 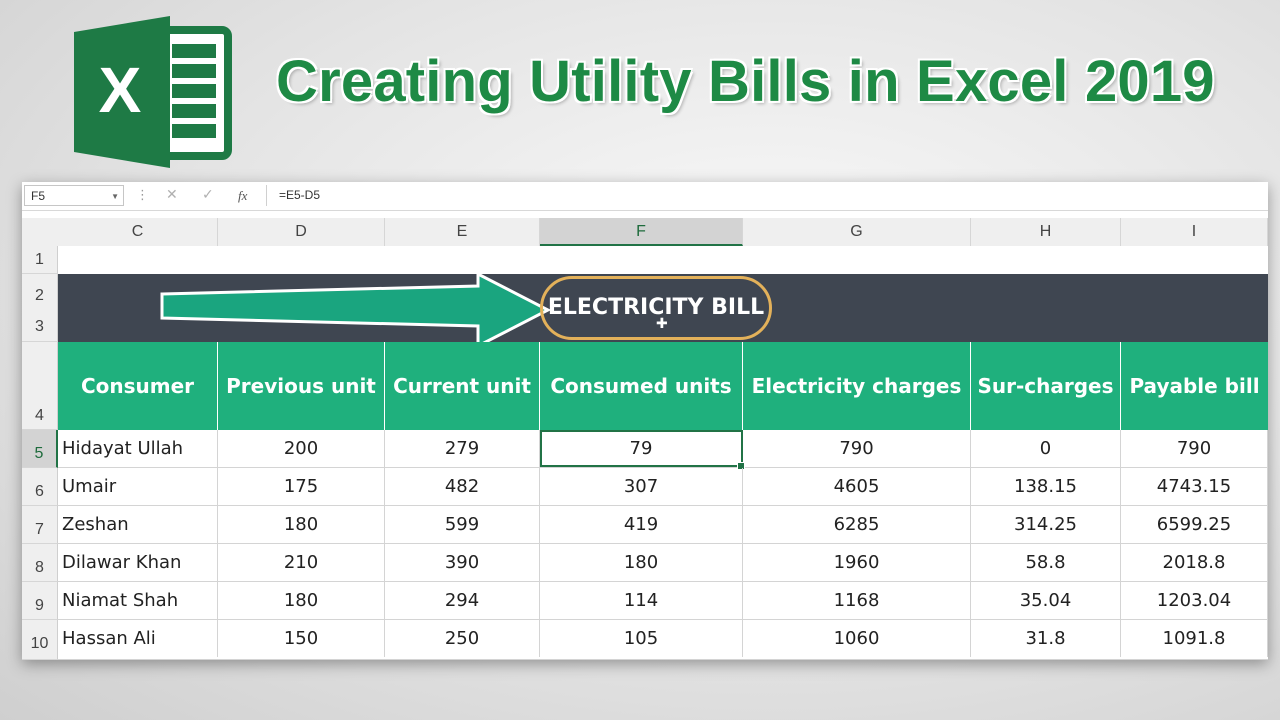 What do you see at coordinates (40, 525) in the screenshot?
I see `row-header-7: 7` at bounding box center [40, 525].